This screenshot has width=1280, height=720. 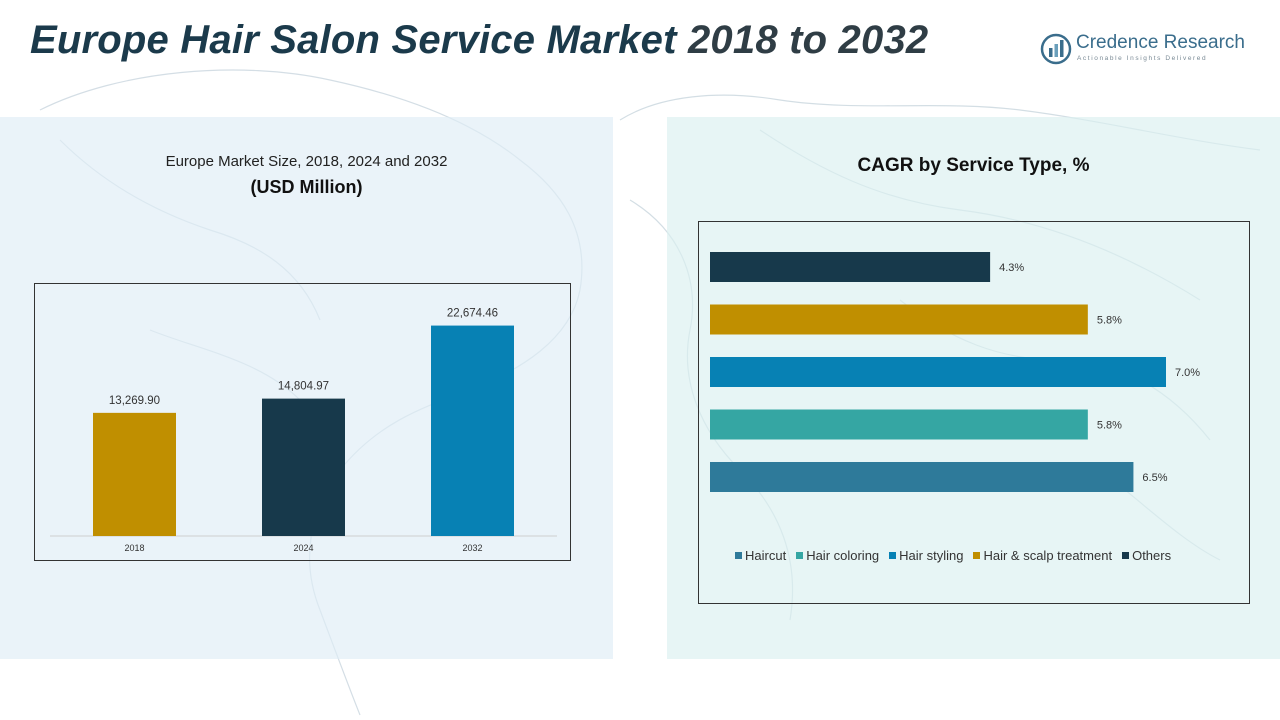 I want to click on legend-item: Hair & scalp treatment, so click(x=1042, y=555).